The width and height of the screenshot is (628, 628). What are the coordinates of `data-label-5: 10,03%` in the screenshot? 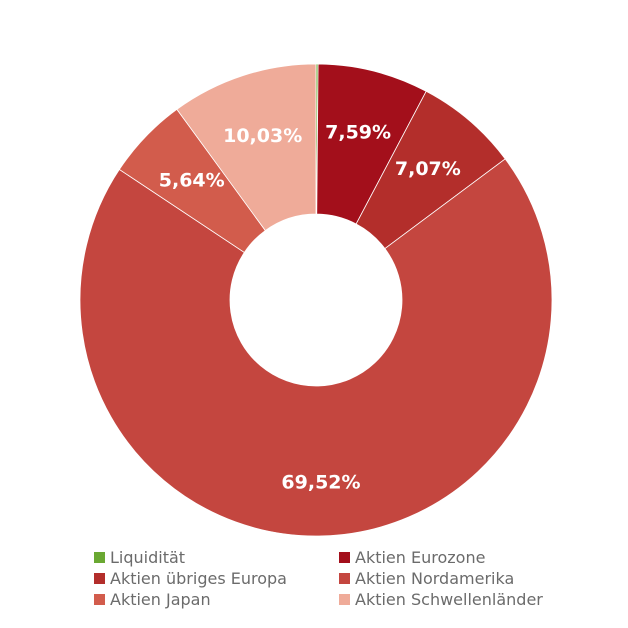 It's located at (262, 136).